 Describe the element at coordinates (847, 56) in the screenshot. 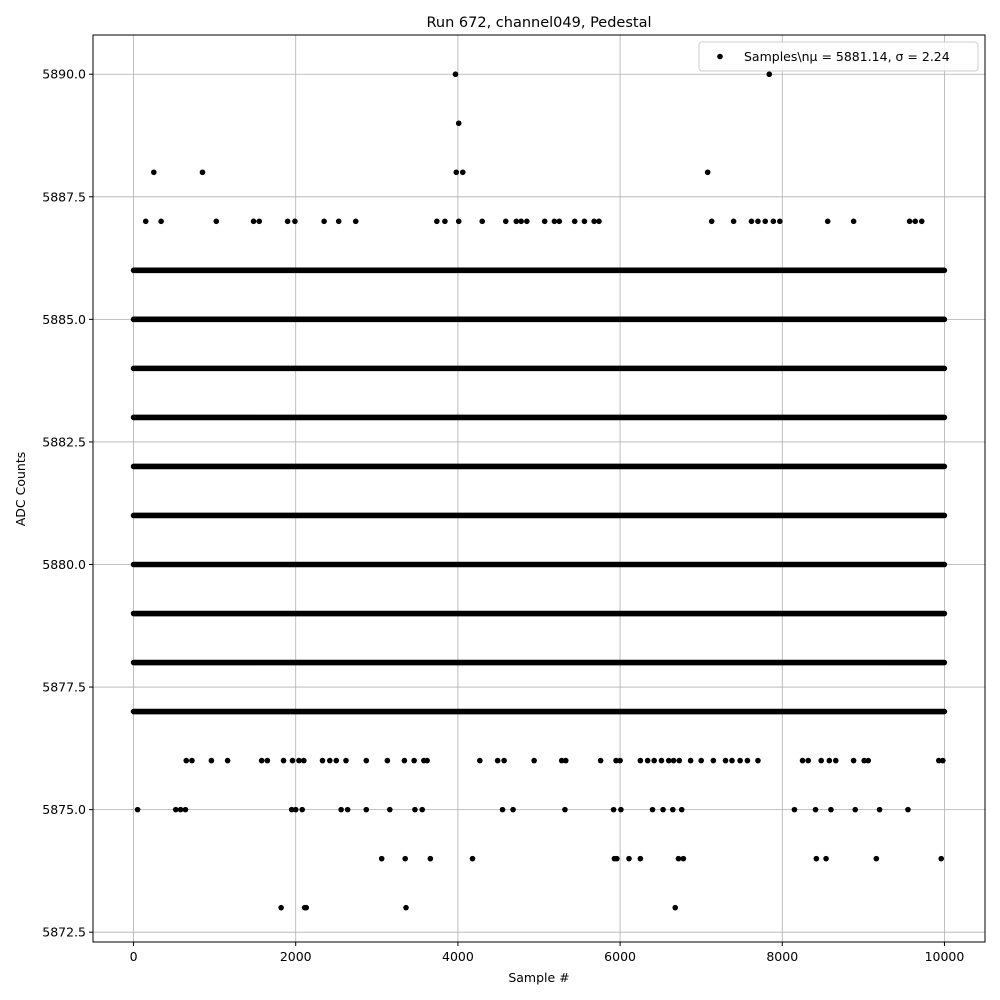

I see `legend-label: Samples\nμ = 5881.14, σ = 2.24` at that location.